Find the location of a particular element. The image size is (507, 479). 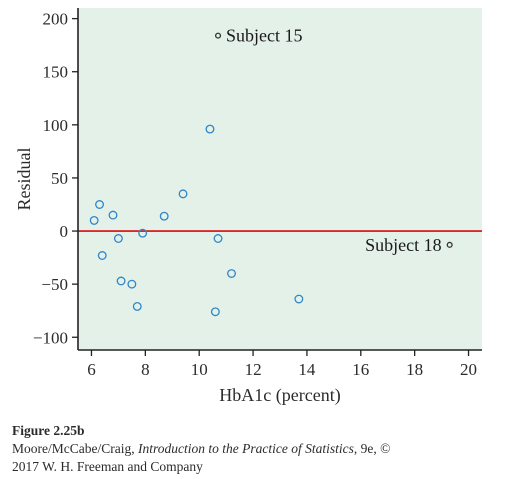

y-tick-label: 0 is located at coordinates (64, 231).